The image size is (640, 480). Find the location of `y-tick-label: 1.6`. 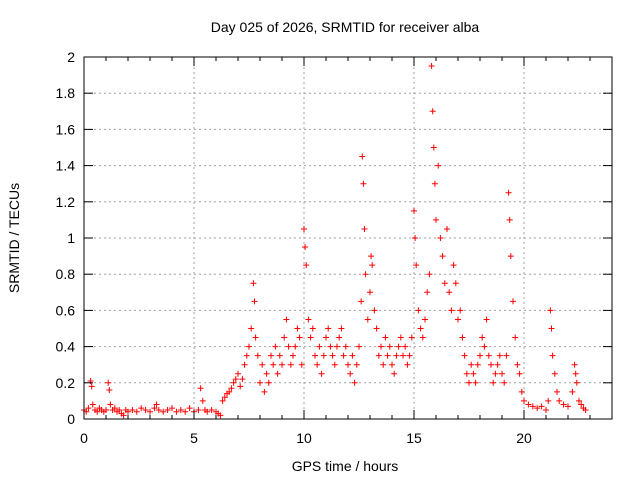

y-tick-label: 1.6 is located at coordinates (66, 129).